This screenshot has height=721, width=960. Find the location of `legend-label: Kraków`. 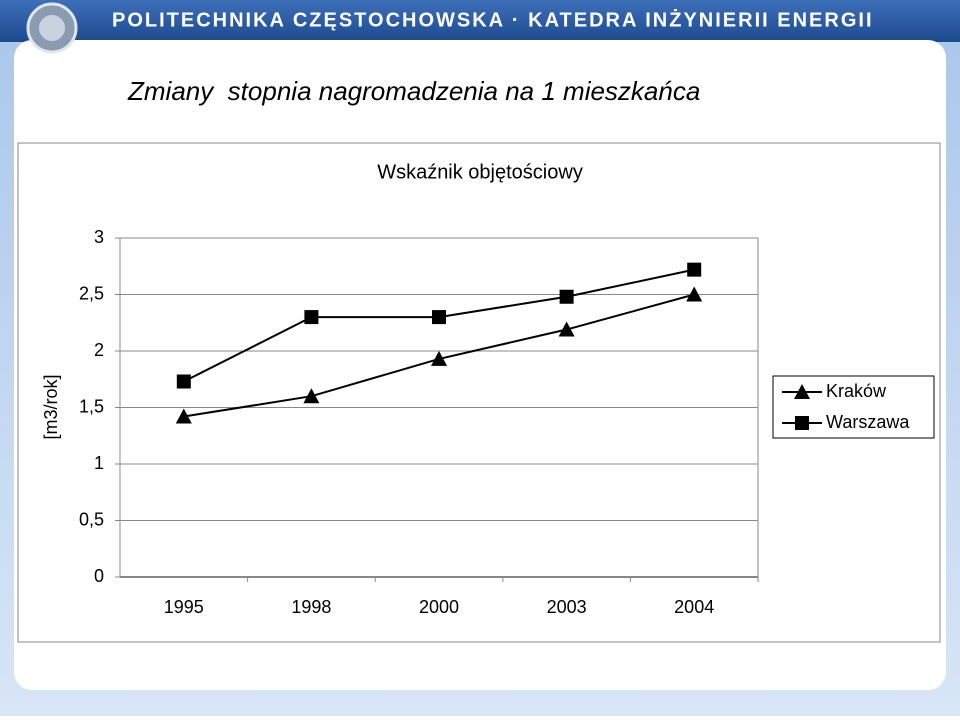

legend-label: Kraków is located at coordinates (856, 391).